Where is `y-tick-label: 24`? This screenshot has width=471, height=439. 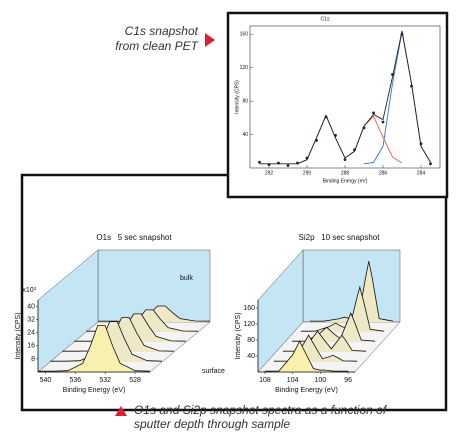
y-tick-label: 24 is located at coordinates (31, 333).